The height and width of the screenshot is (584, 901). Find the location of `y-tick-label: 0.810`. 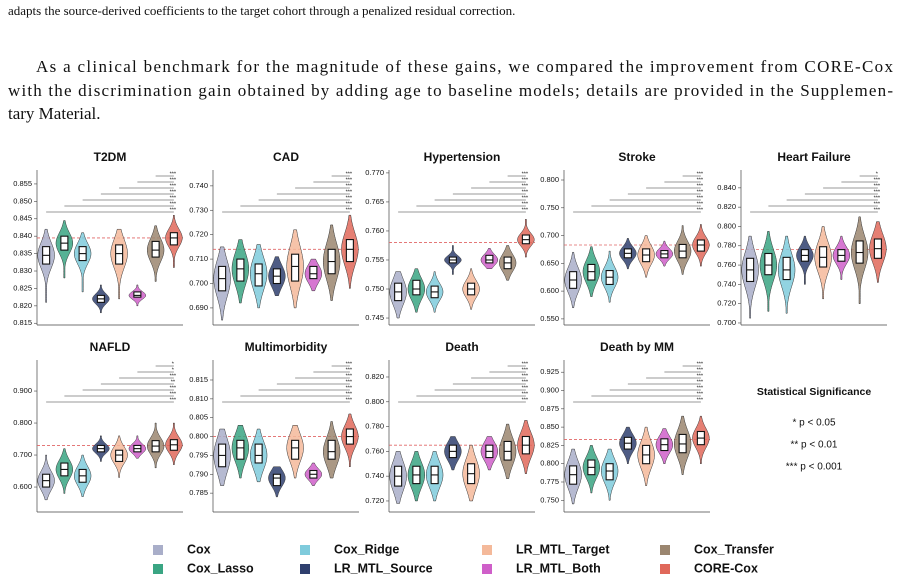

y-tick-label: 0.810 is located at coordinates (198, 398).